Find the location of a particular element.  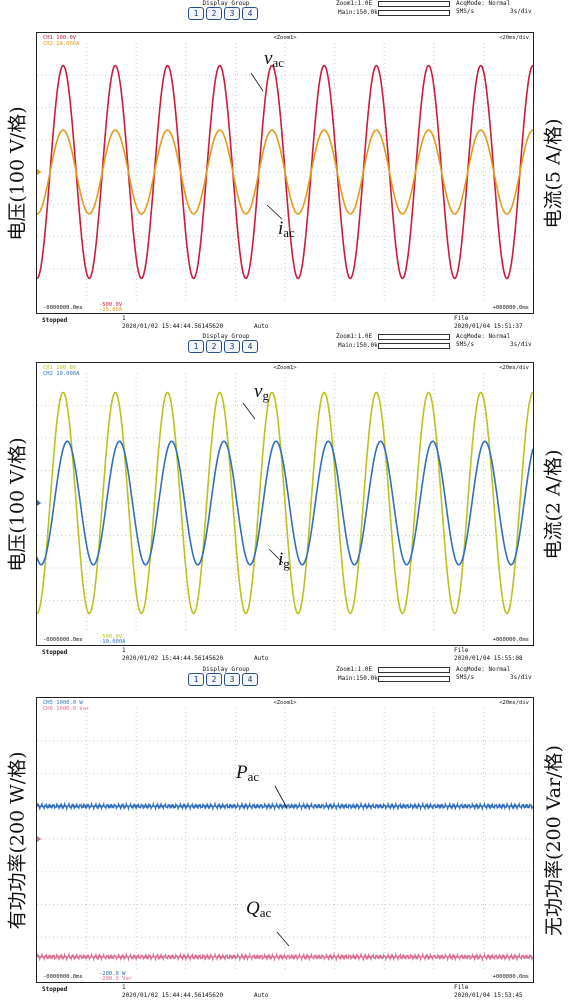

annotation-symbol: i is located at coordinates (281, 559).